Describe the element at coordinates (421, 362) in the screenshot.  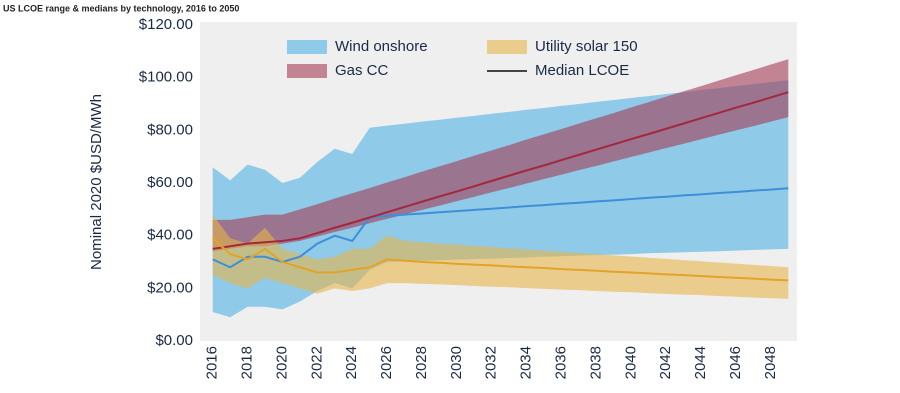
I see `x-tick-label: 2028` at that location.